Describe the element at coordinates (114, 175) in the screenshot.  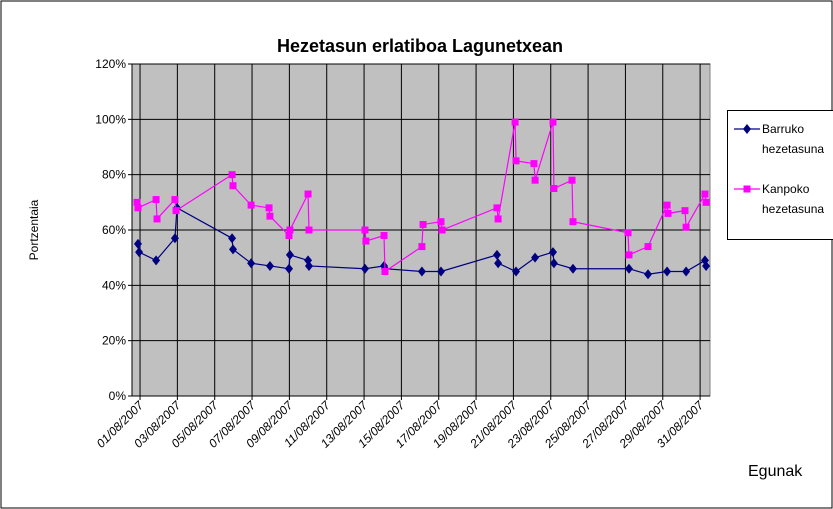
I see `y-tick-label: 80%` at that location.